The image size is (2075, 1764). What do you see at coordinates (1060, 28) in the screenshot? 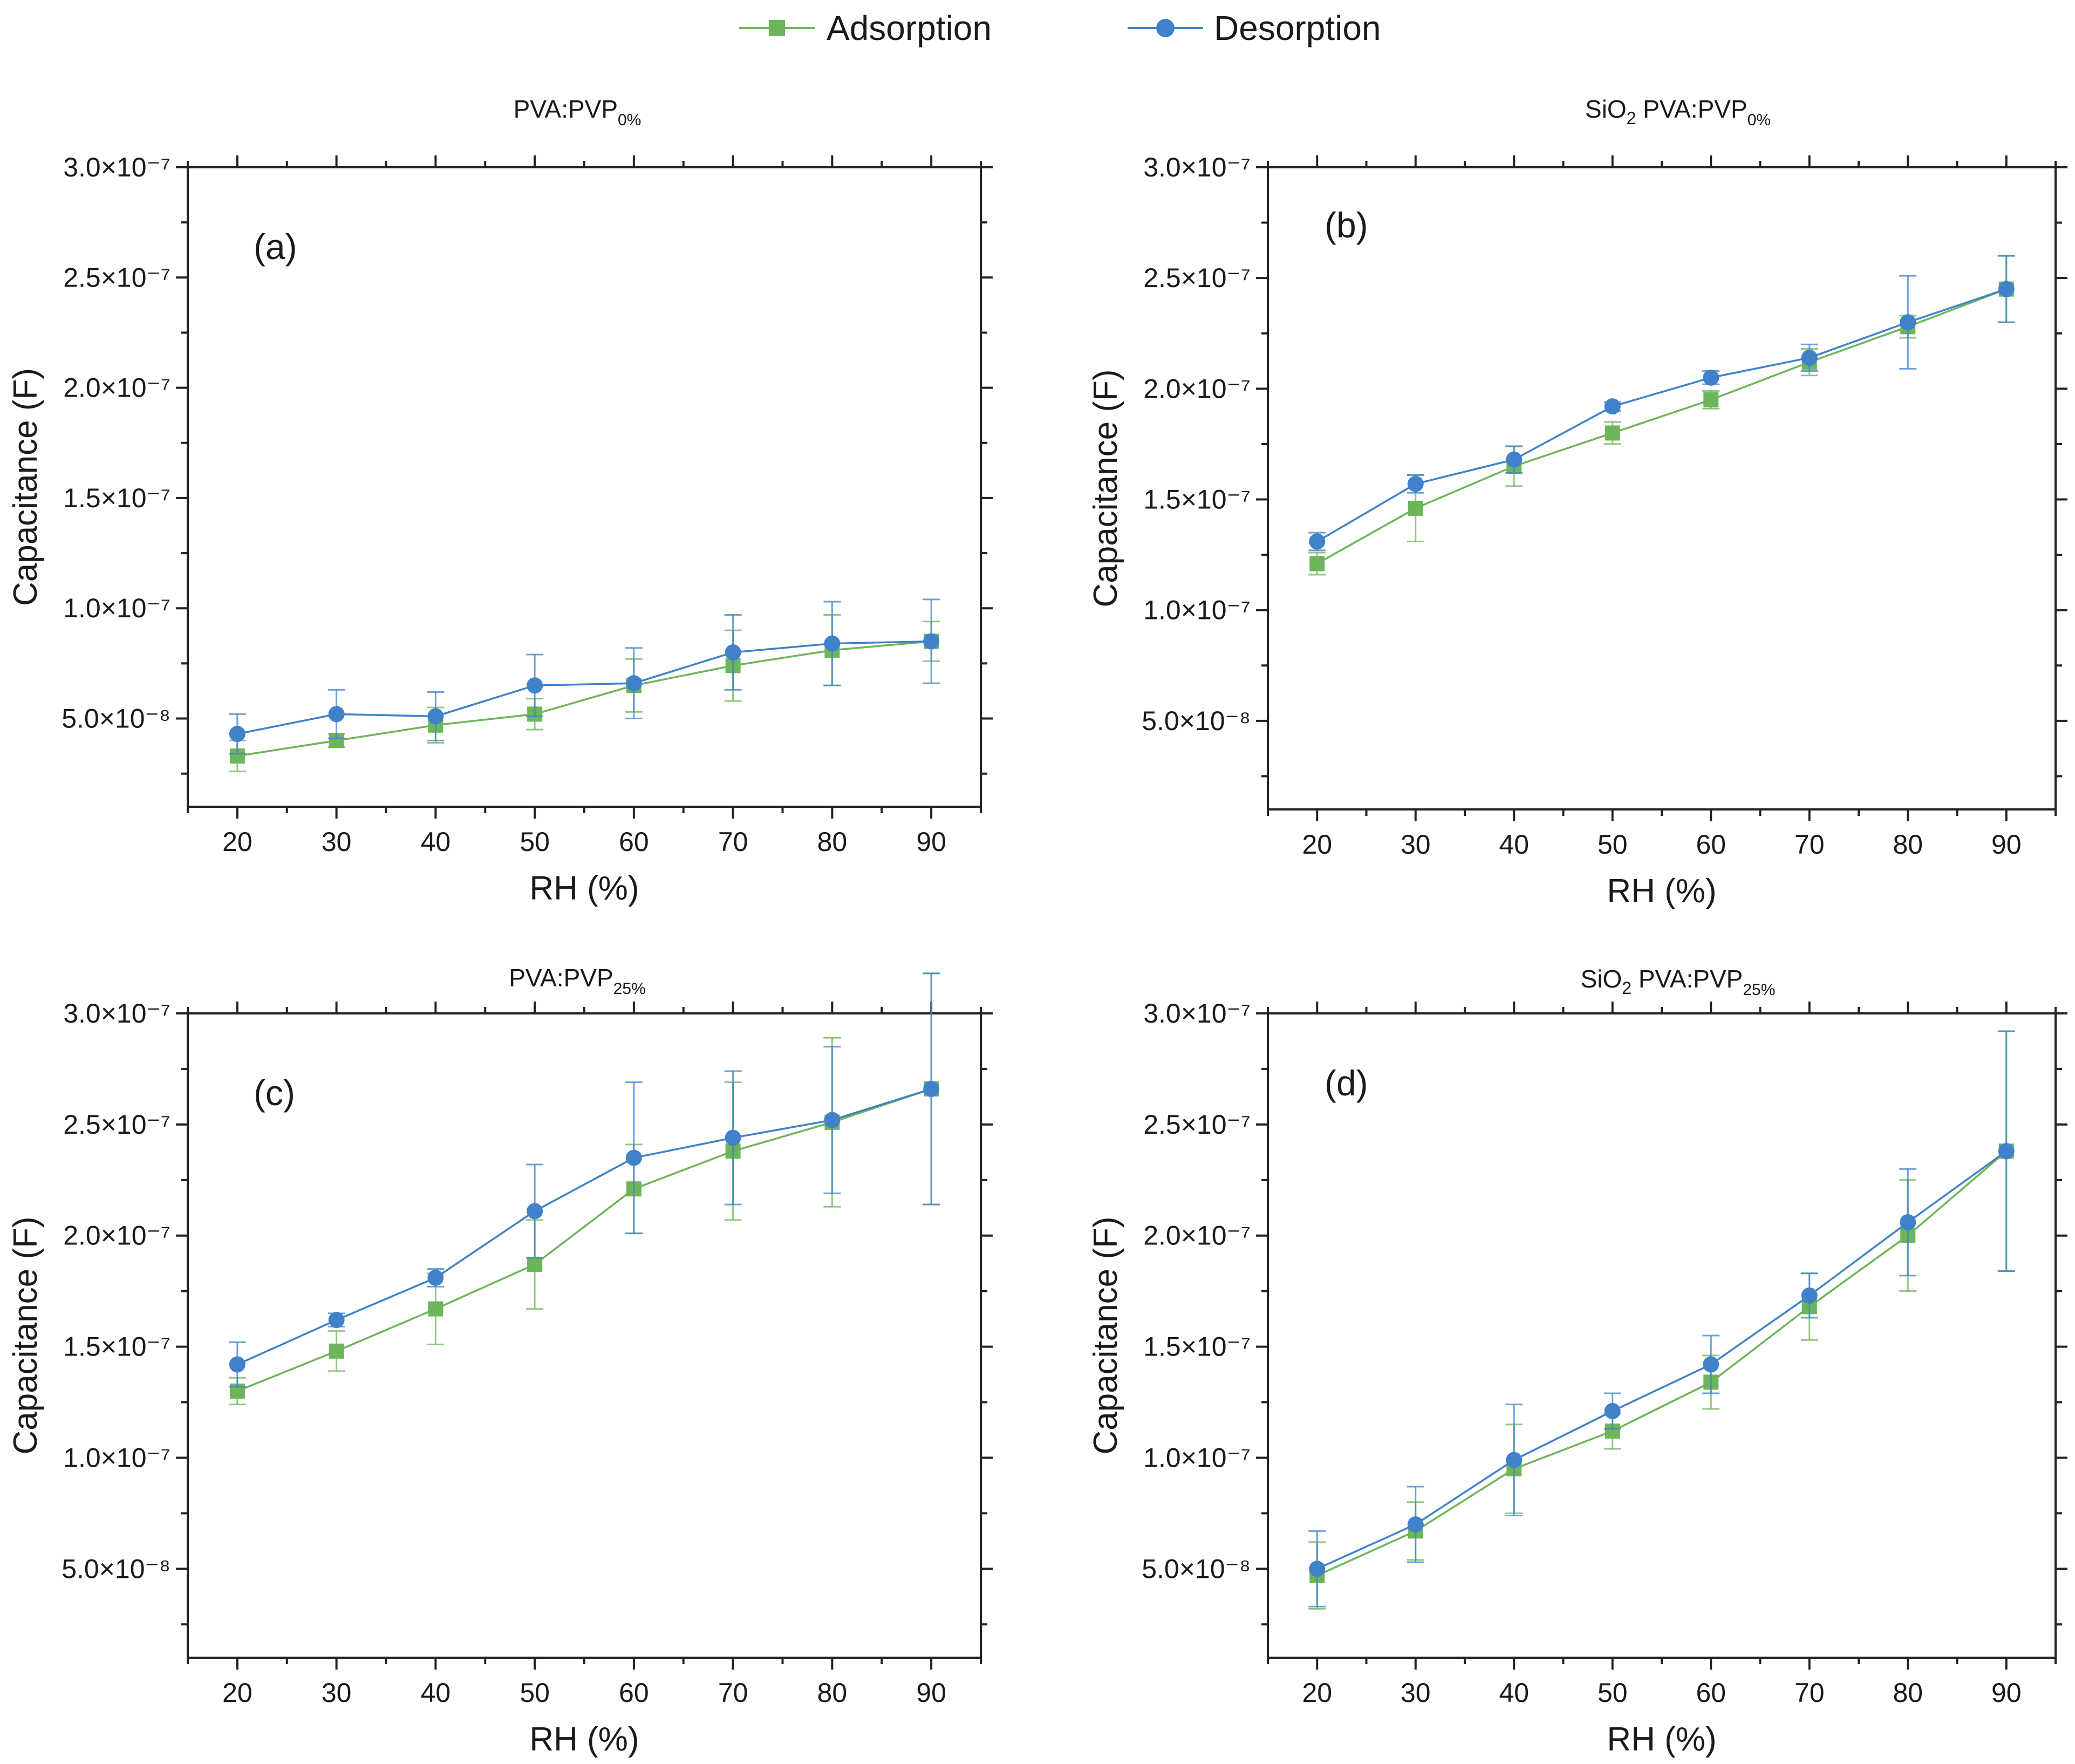
I see `legend: Adsorption Desorption` at bounding box center [1060, 28].